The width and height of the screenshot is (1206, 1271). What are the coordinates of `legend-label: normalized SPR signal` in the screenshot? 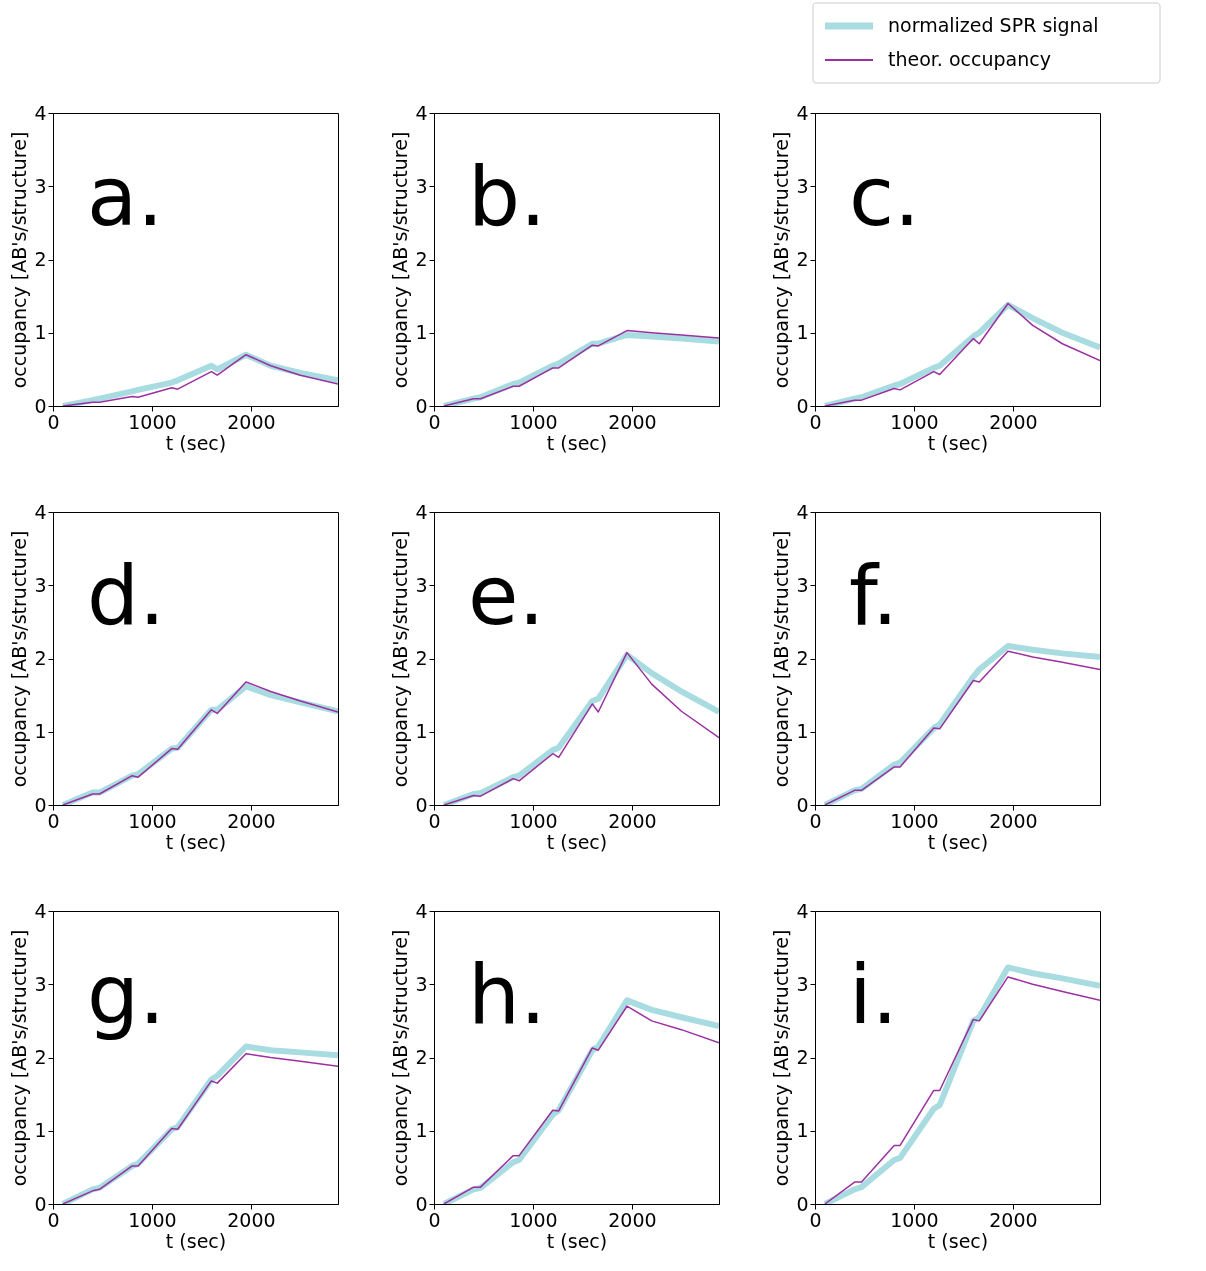 It's located at (993, 25).